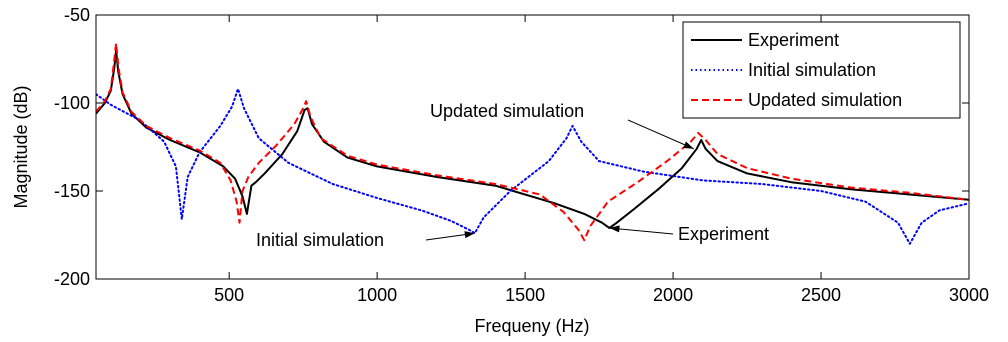 Image resolution: width=1008 pixels, height=342 pixels. I want to click on y-tick-label-100: -100, so click(72, 103).